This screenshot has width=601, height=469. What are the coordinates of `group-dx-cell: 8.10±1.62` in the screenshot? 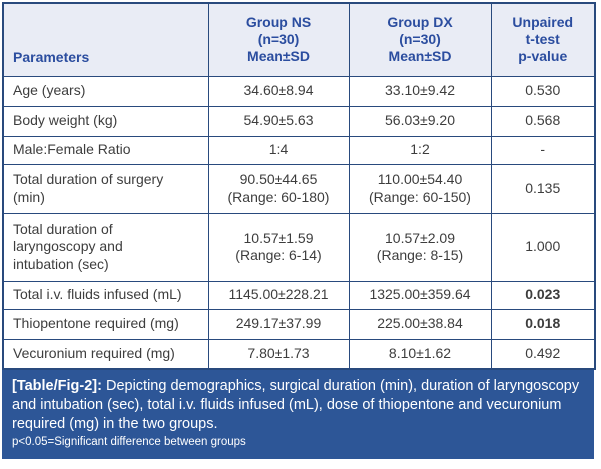 It's located at (420, 354).